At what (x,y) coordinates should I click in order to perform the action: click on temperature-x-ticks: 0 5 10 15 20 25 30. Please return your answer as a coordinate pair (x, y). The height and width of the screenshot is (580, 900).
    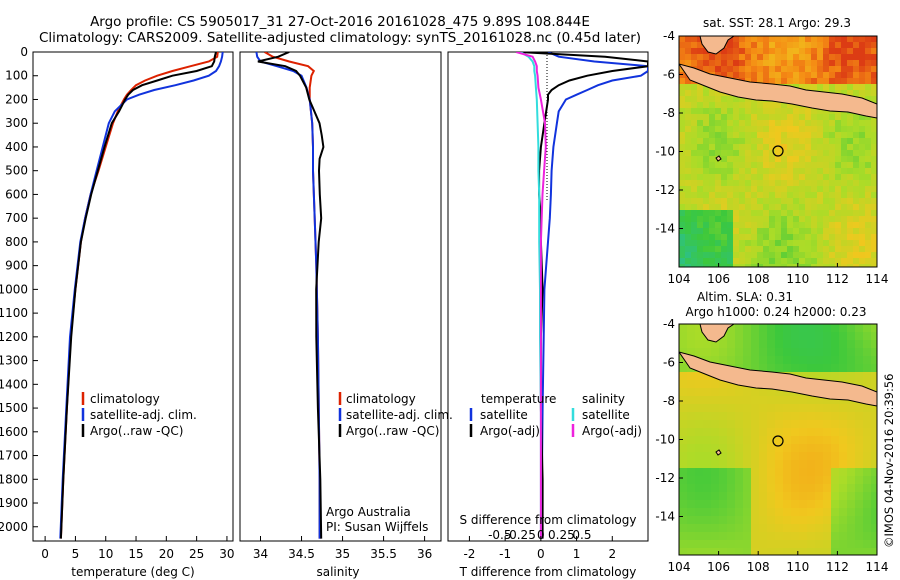
    Looking at the image, I should click on (138, 548).